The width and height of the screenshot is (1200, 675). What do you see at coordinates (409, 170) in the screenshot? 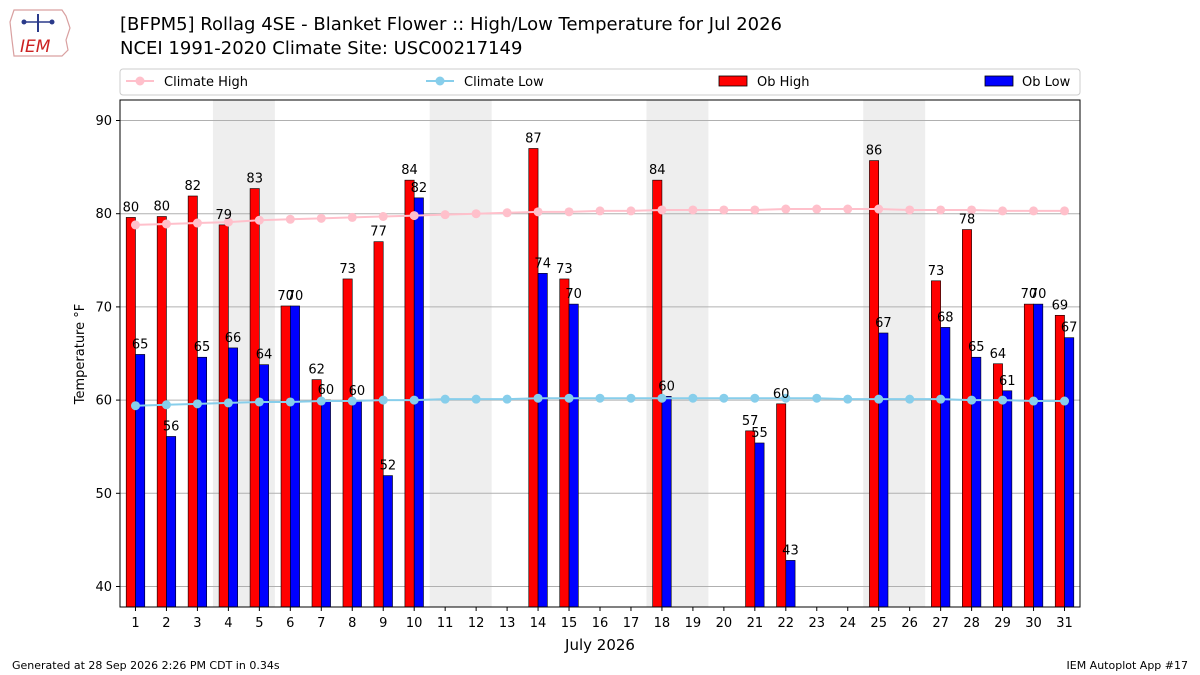
I see `ob-high-label-day-10: 84` at bounding box center [409, 170].